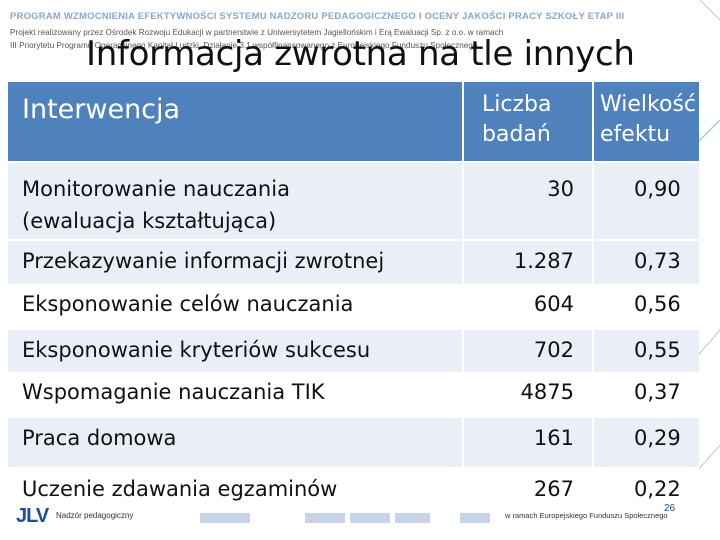 The width and height of the screenshot is (720, 540). I want to click on intervention-label: Eksponowanie celów nauczania, so click(235, 306).